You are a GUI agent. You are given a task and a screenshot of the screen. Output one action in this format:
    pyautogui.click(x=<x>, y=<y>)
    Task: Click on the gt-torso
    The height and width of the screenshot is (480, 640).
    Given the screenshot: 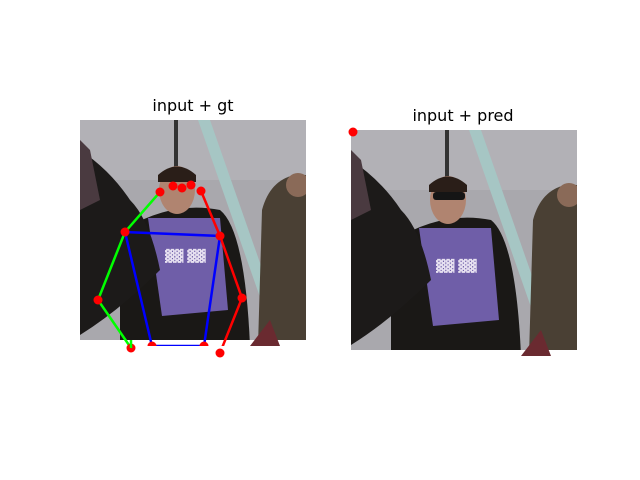 What is the action you would take?
    pyautogui.click(x=172, y=288)
    